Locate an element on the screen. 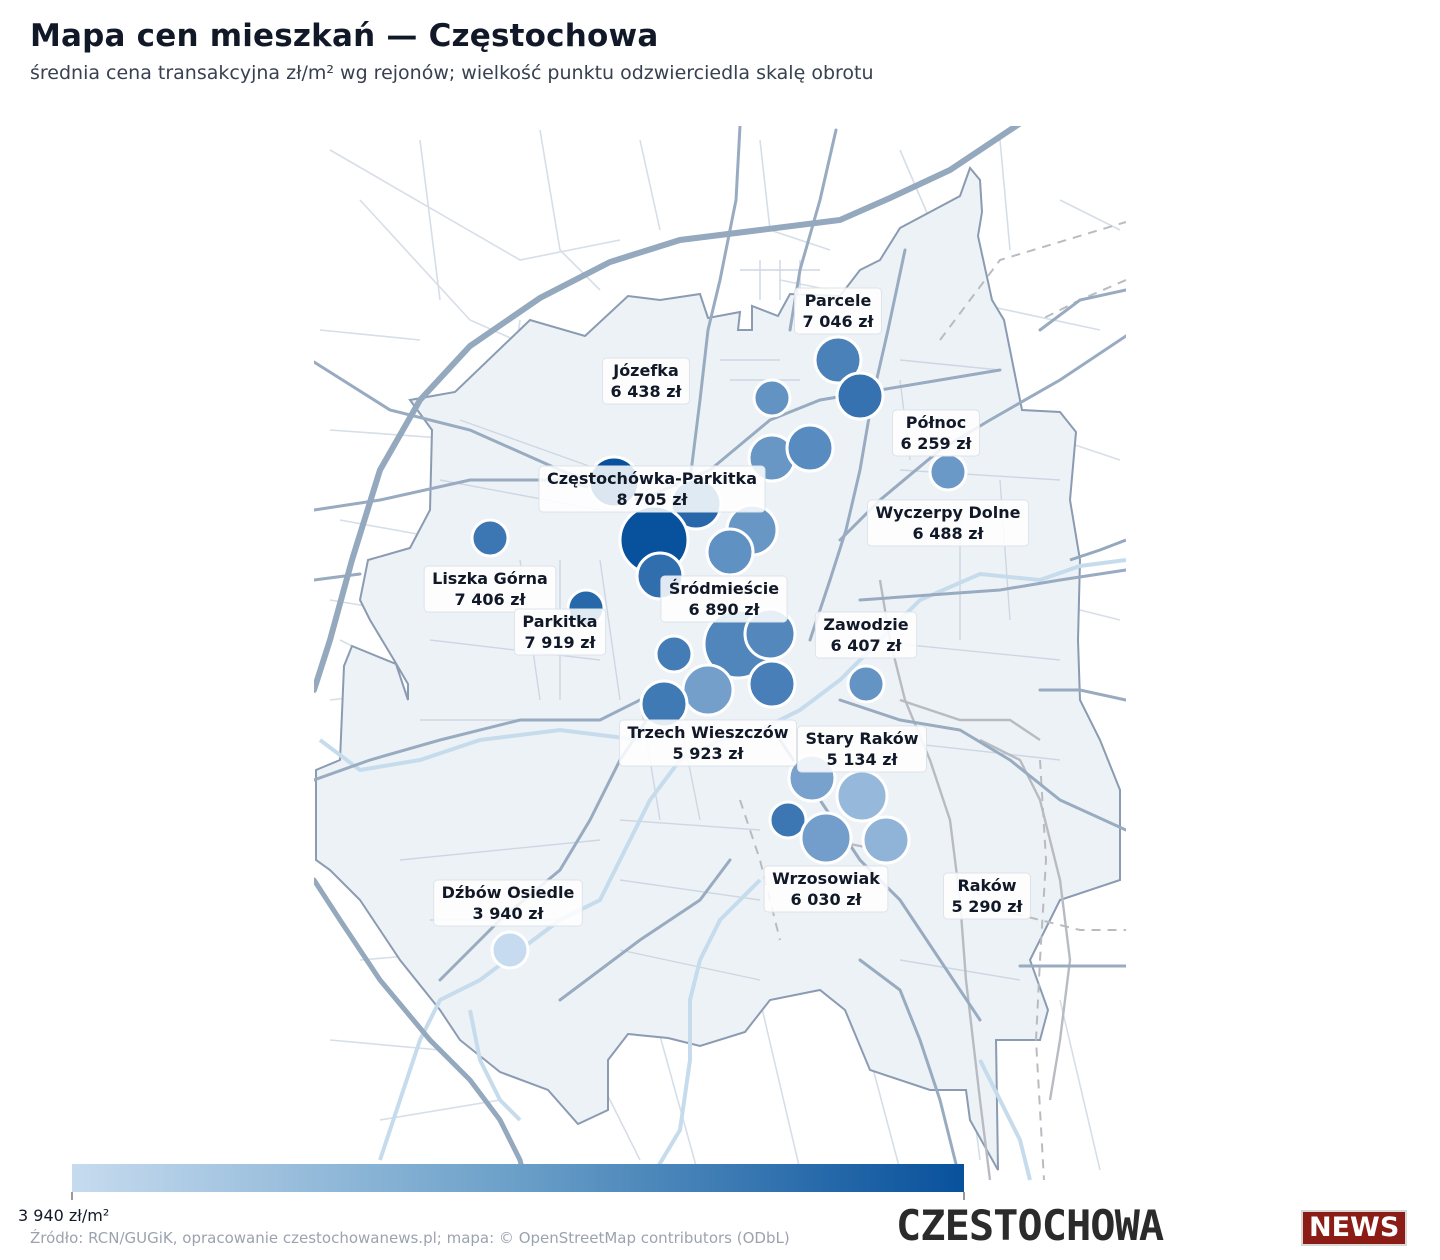 The width and height of the screenshot is (1440, 1260). label-parkitka: Parkitka 7 919 zł is located at coordinates (560, 632).